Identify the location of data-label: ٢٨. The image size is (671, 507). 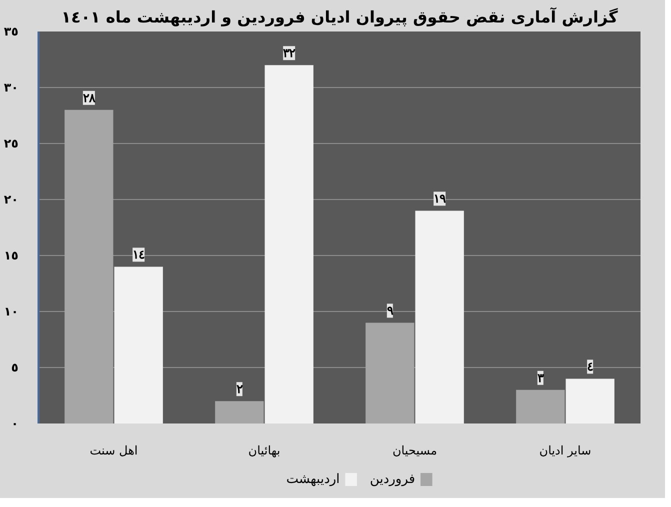
(89, 97).